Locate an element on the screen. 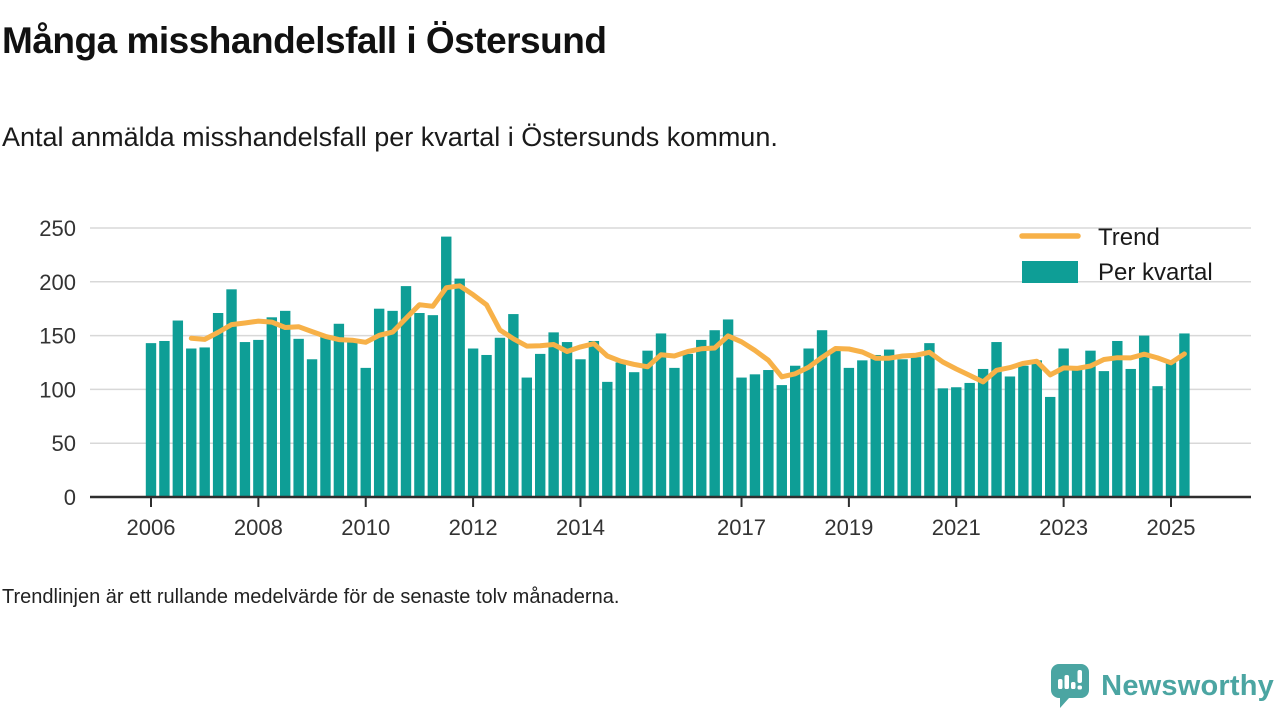 The height and width of the screenshot is (720, 1280). x-axis-label: 2023 is located at coordinates (1063, 527).